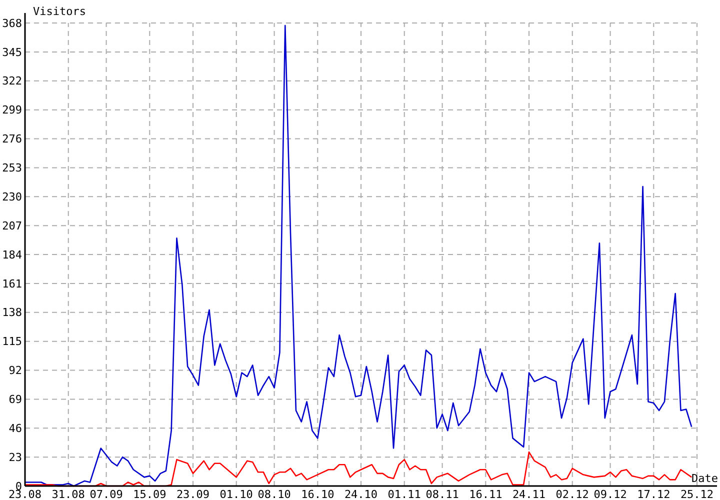  I want to click on y-tick-label: 299, so click(12, 110).